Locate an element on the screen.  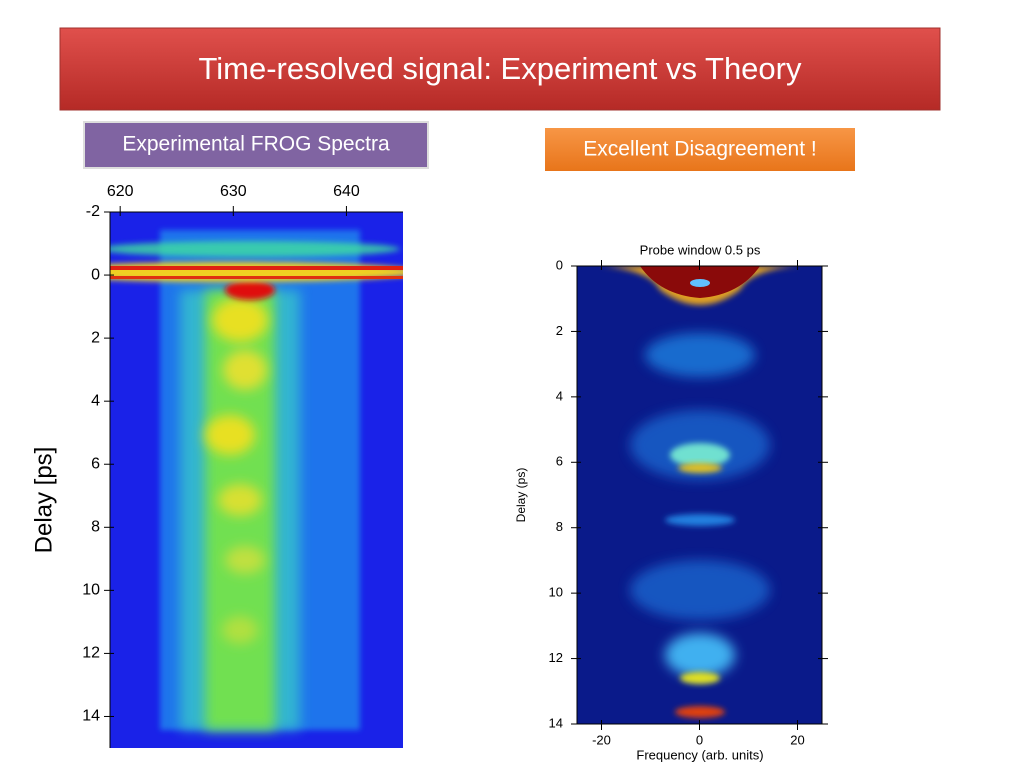
x-tick-label: 640 is located at coordinates (346, 191).